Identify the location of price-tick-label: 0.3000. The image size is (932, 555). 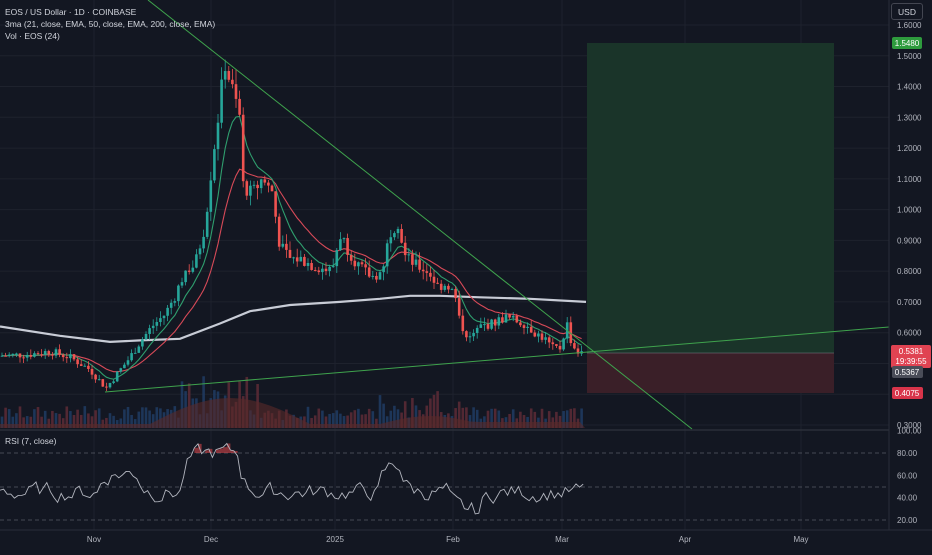
(909, 425).